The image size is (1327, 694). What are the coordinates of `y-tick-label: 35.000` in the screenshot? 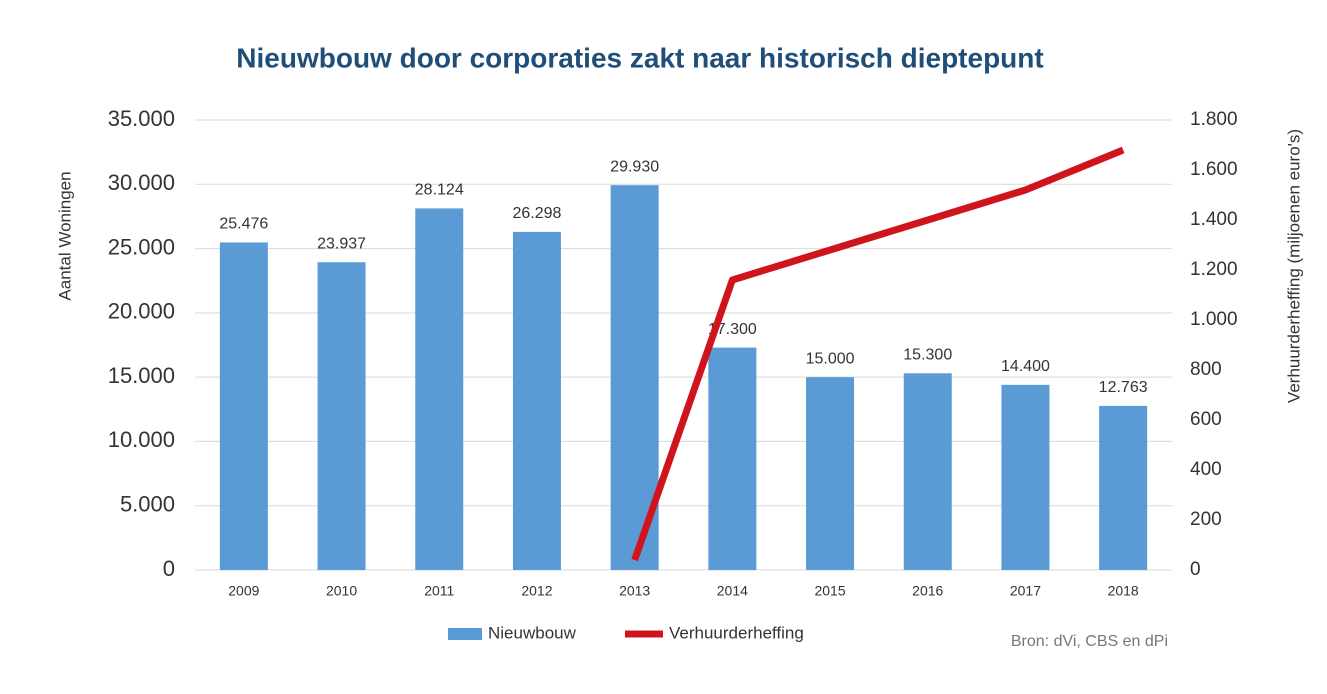 It's located at (141, 118).